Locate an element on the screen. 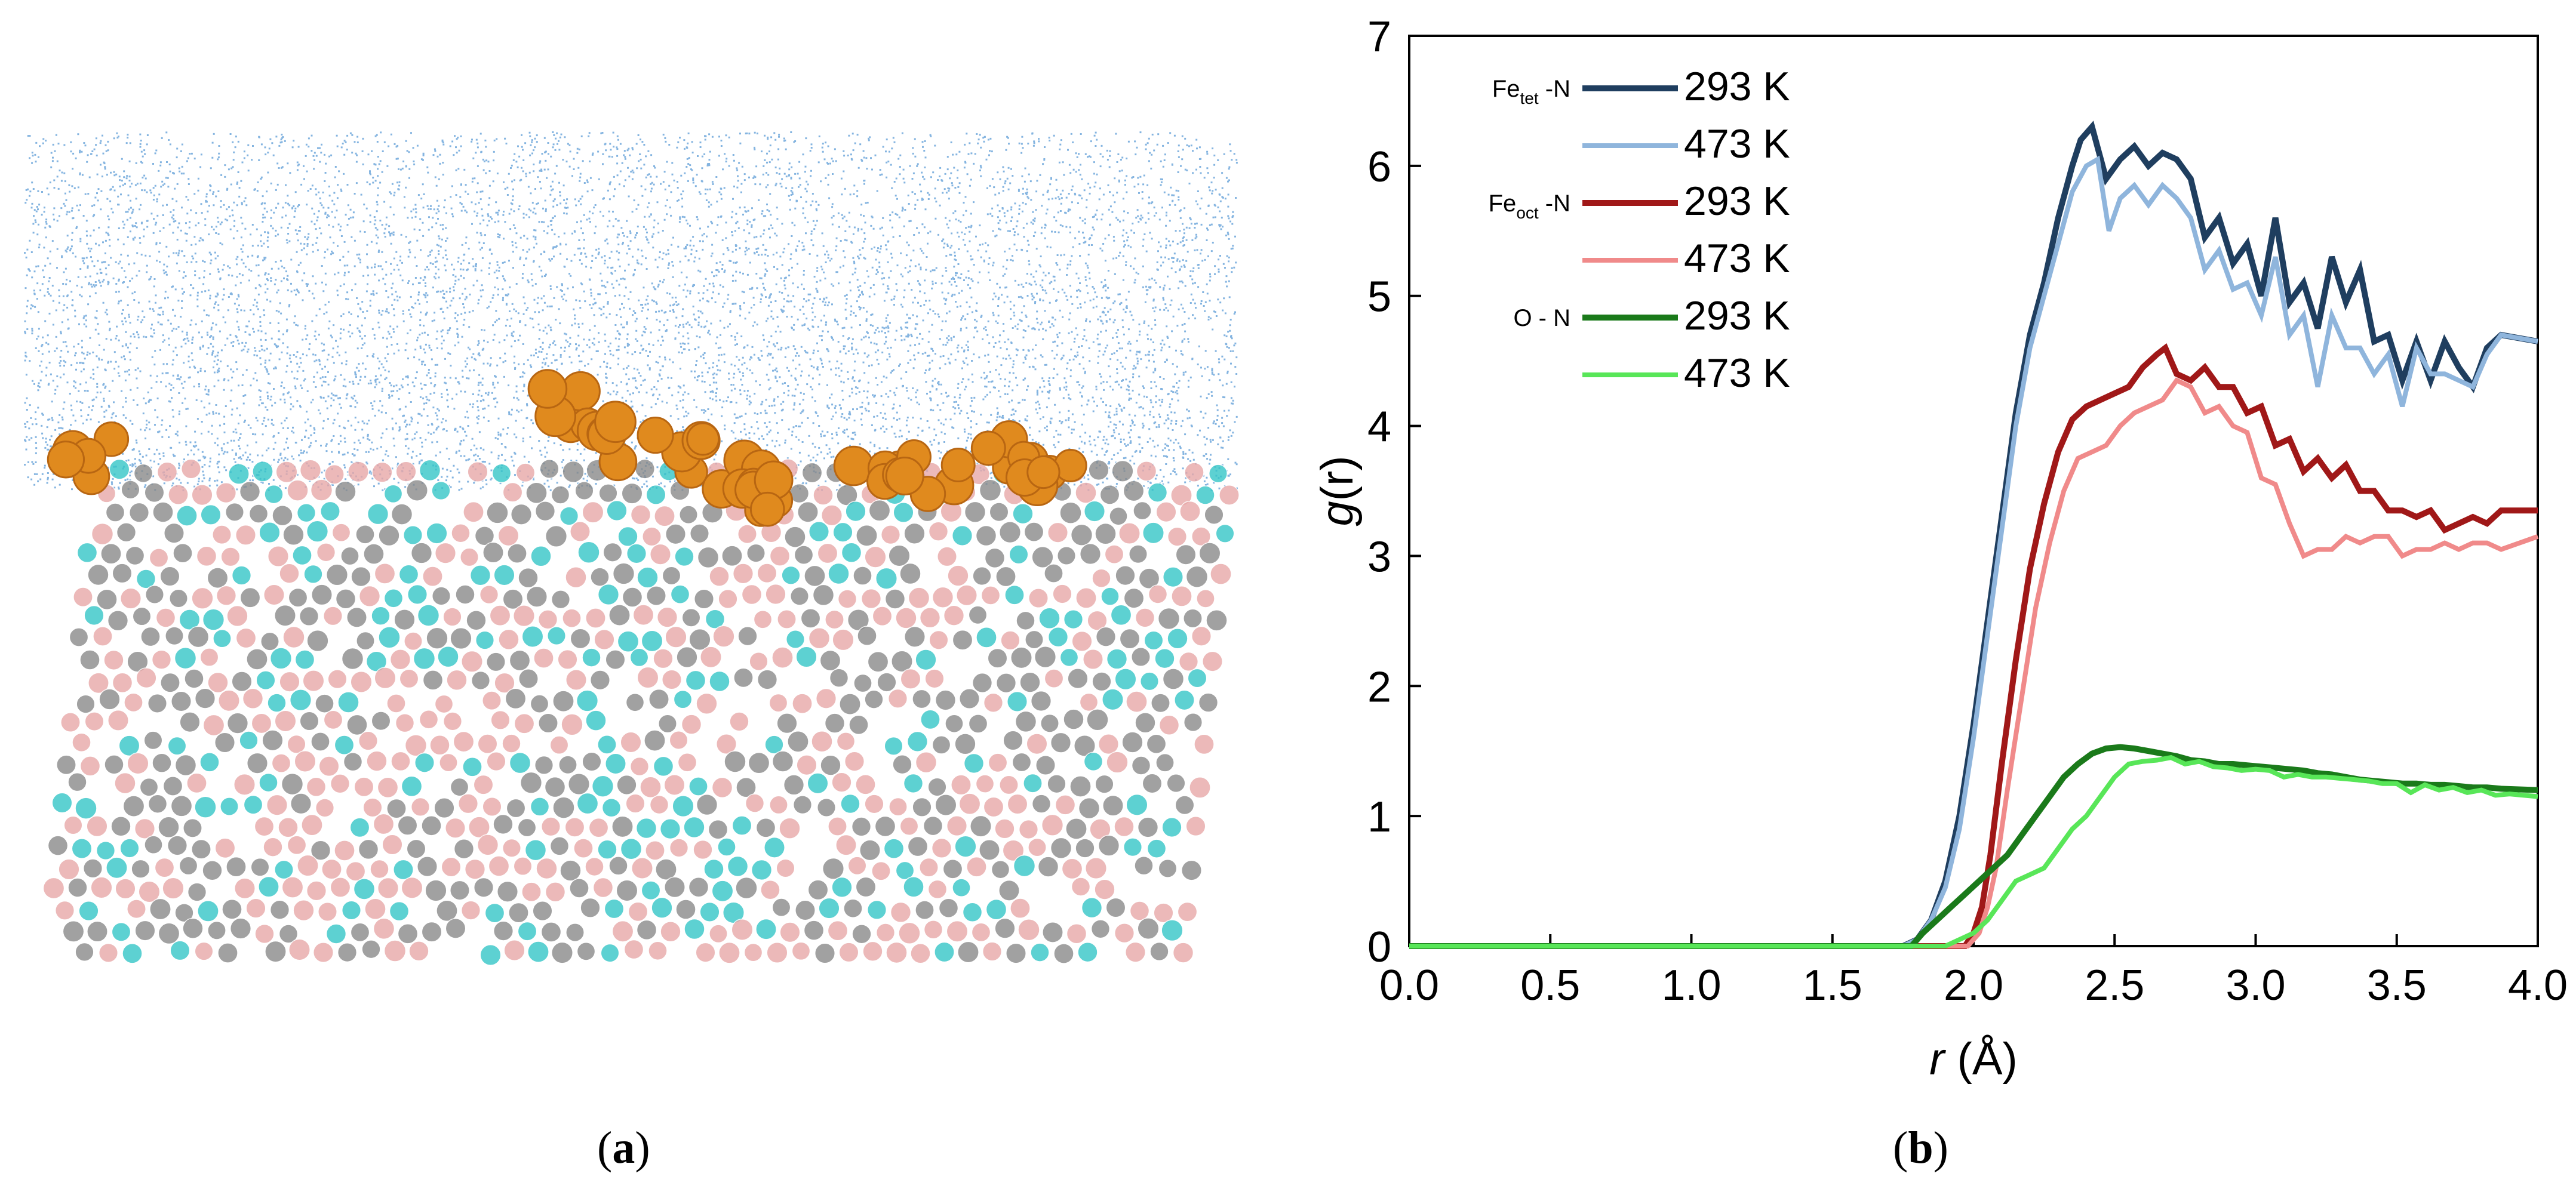  water-dots is located at coordinates (631, 311).